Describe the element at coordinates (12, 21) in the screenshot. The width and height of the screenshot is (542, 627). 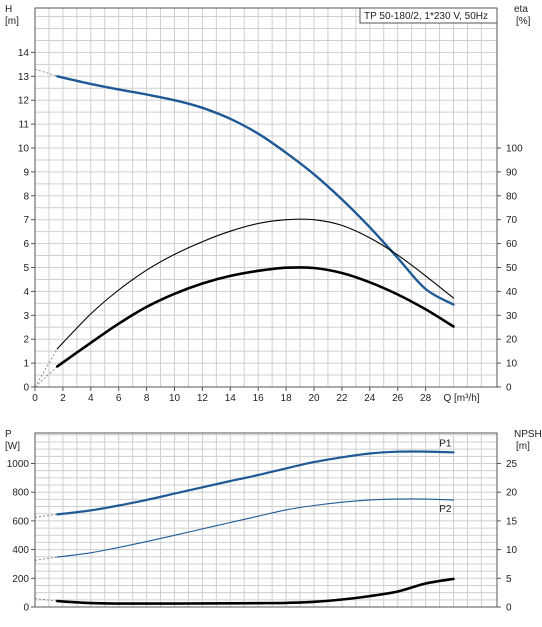
I see `y-left-axis-unit: [m]` at that location.